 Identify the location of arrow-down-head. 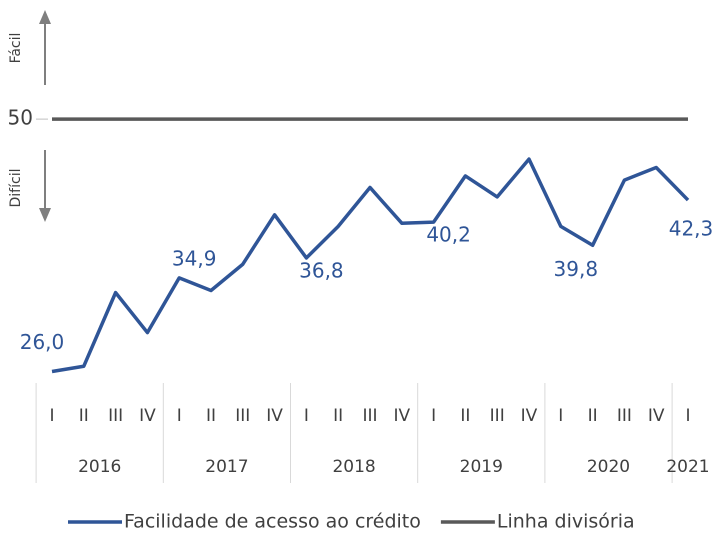
(45, 215).